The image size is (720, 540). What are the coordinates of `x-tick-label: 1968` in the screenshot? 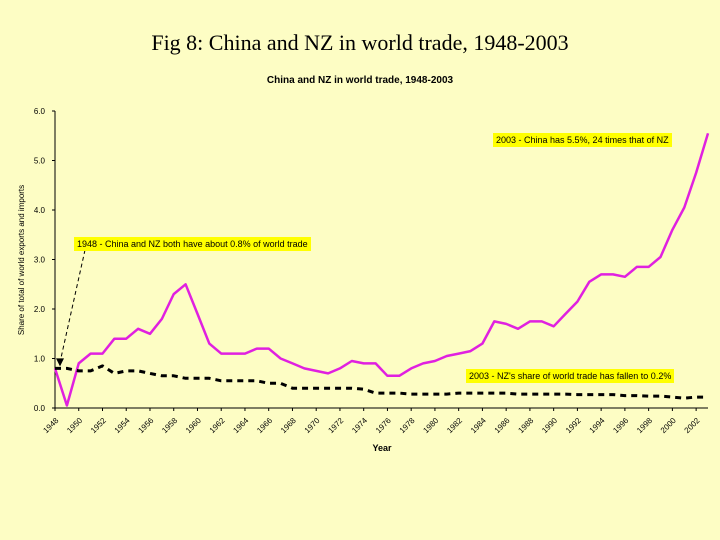 It's located at (288, 425).